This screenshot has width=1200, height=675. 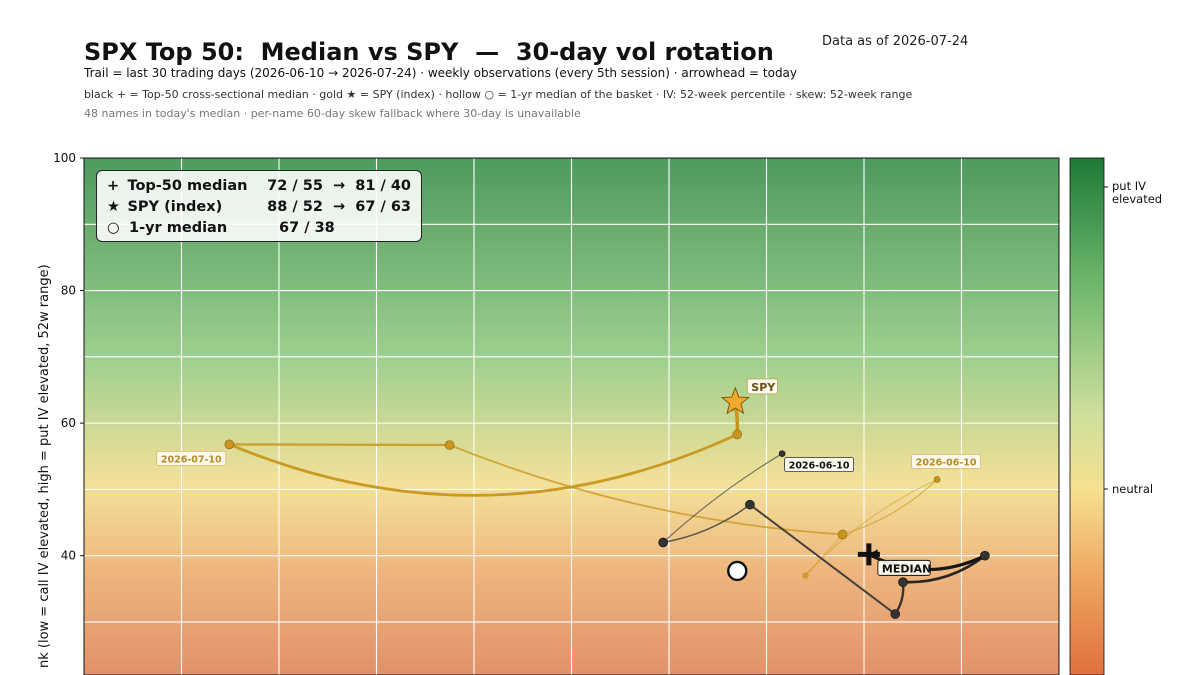 I want to click on median-name-tag: MEDIAN, so click(x=904, y=567).